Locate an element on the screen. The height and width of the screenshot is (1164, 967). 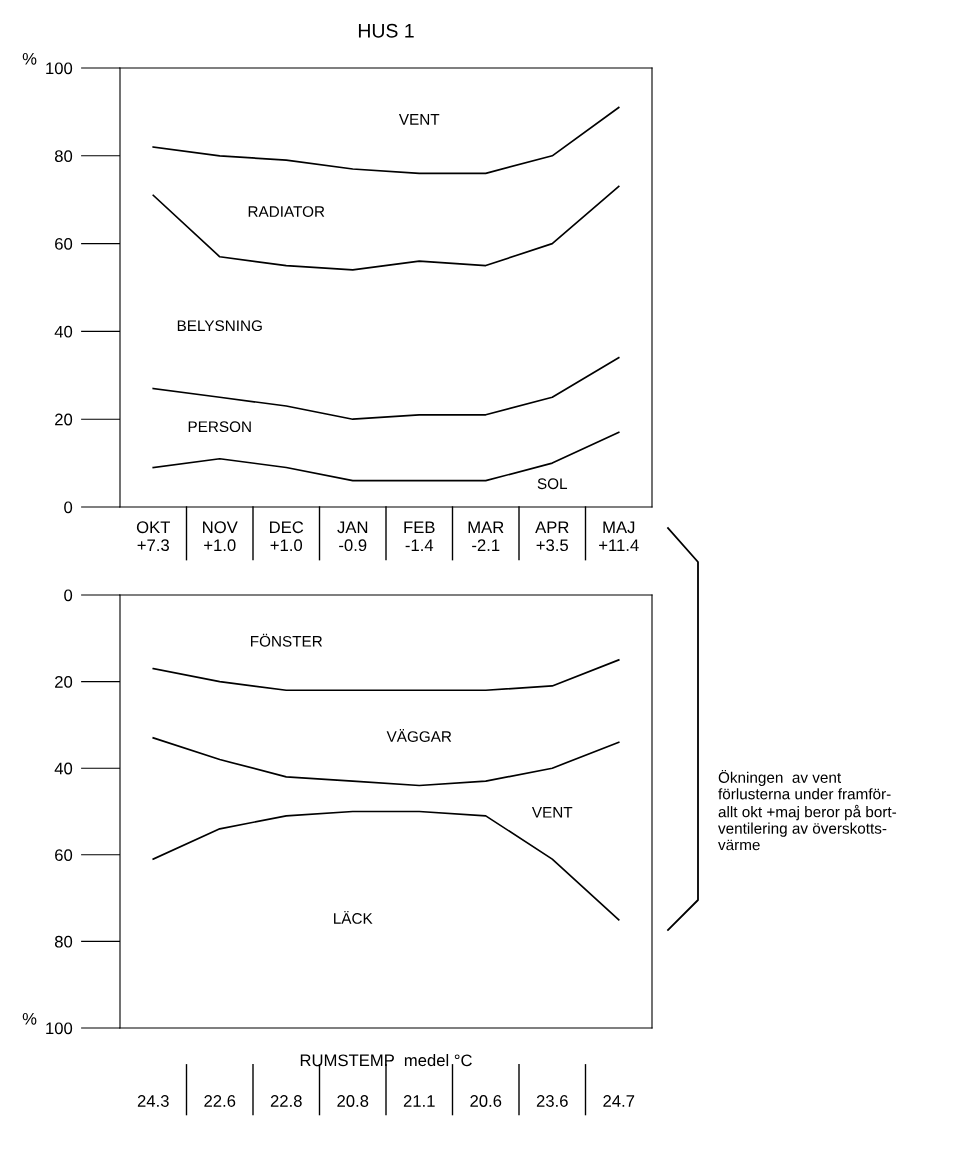
x-tick-label: 21.1 is located at coordinates (419, 1101).